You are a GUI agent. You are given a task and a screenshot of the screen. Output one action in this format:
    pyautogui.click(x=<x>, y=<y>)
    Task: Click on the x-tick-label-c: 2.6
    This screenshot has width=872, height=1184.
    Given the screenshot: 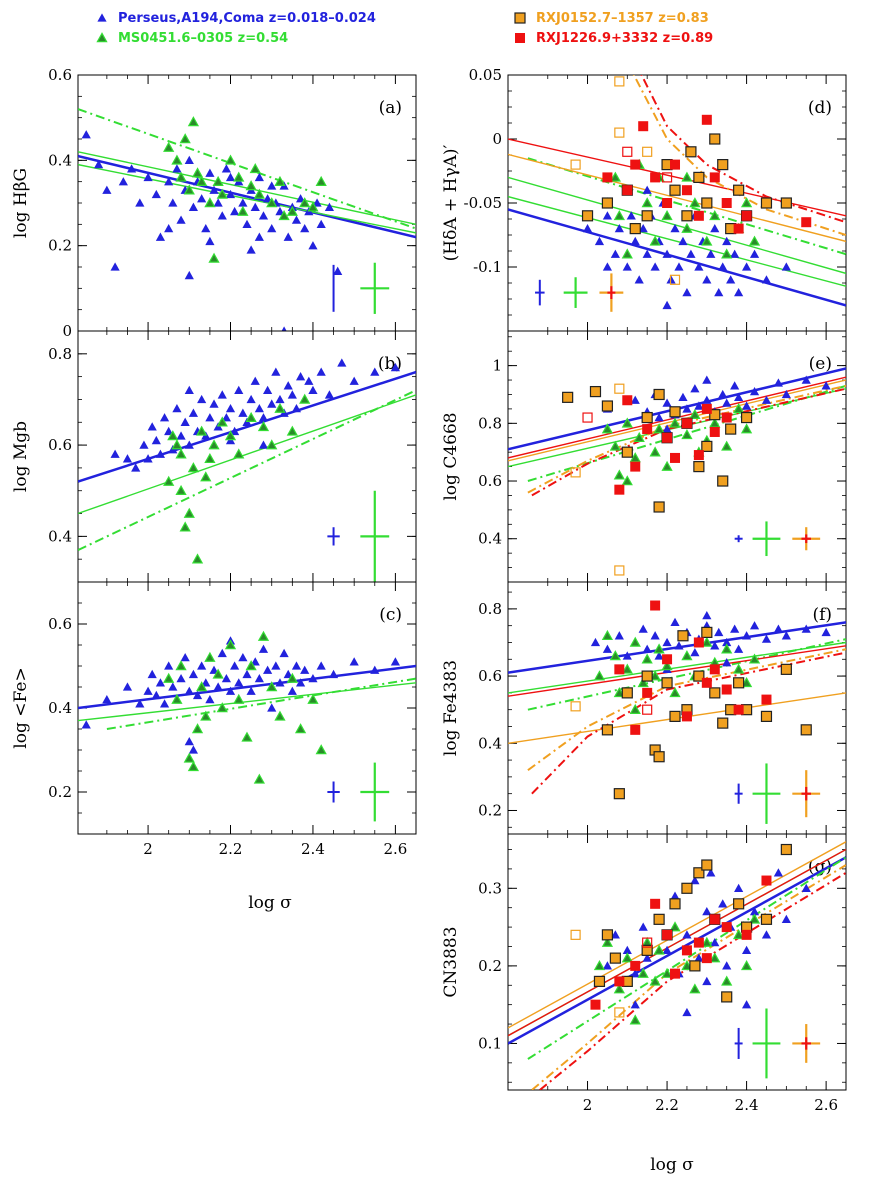 What is the action you would take?
    pyautogui.click(x=395, y=849)
    